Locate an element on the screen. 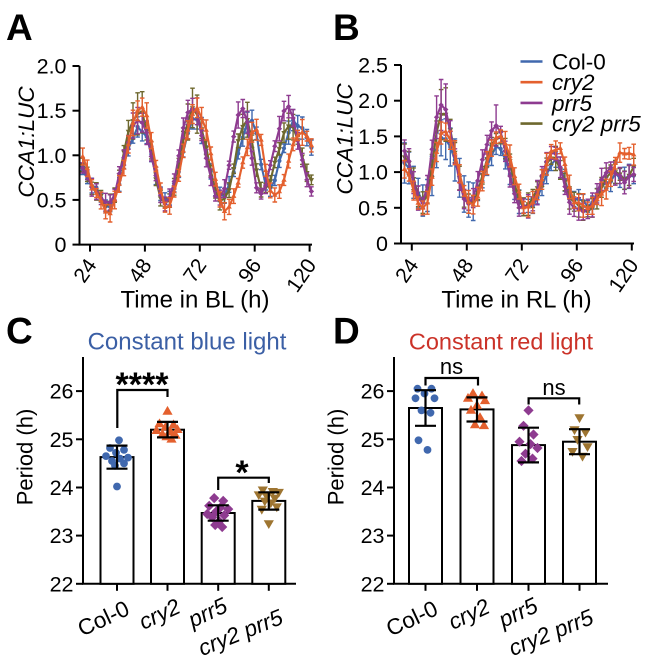  svg-text: B is located at coordinates (346, 27).